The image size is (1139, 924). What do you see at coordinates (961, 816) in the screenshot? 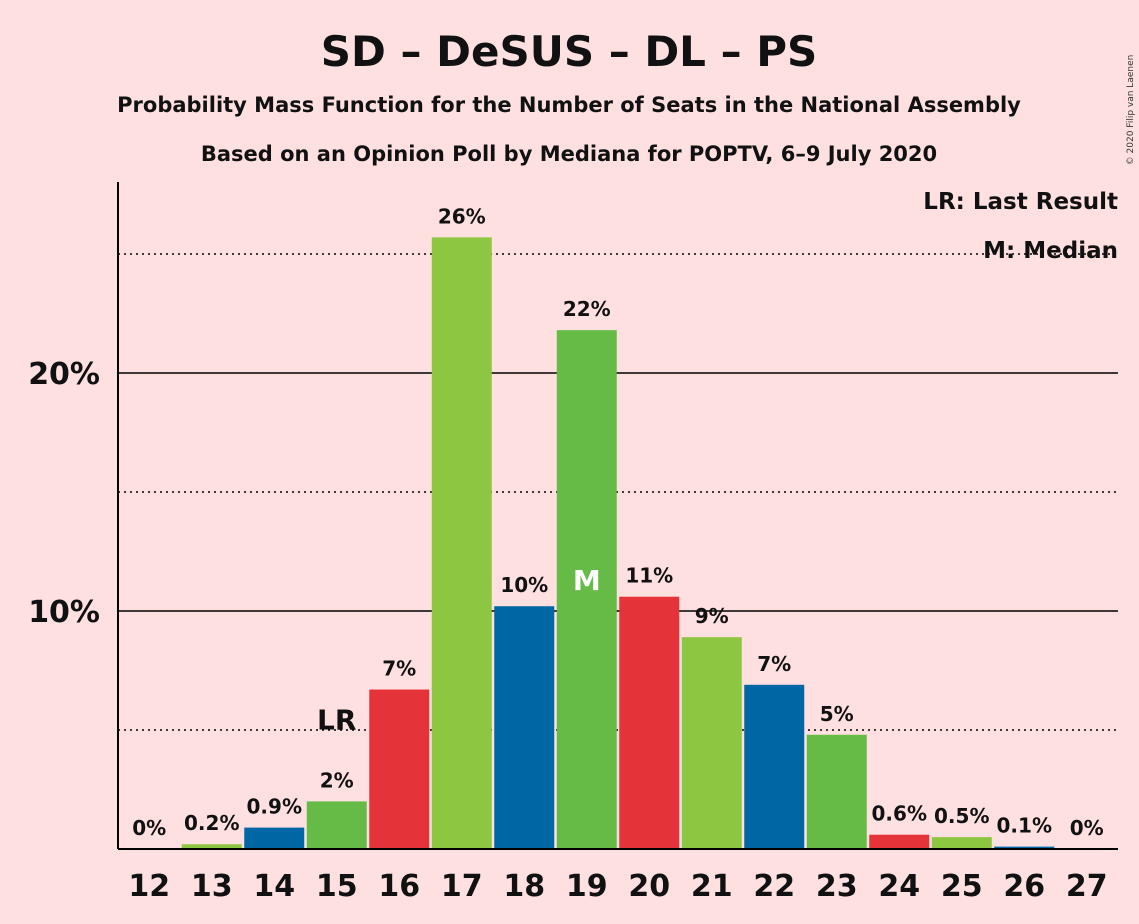
I see `value-label-seat-25: 0.5%` at bounding box center [961, 816].